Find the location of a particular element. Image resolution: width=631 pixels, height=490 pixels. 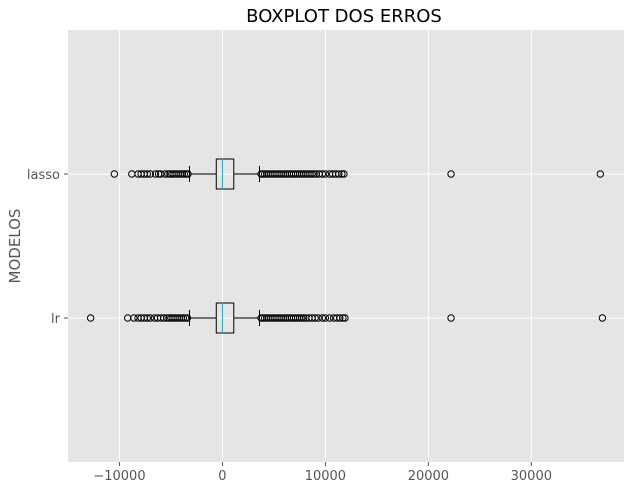

chart-title: BOXPLOT DOS ERROS is located at coordinates (344, 16).